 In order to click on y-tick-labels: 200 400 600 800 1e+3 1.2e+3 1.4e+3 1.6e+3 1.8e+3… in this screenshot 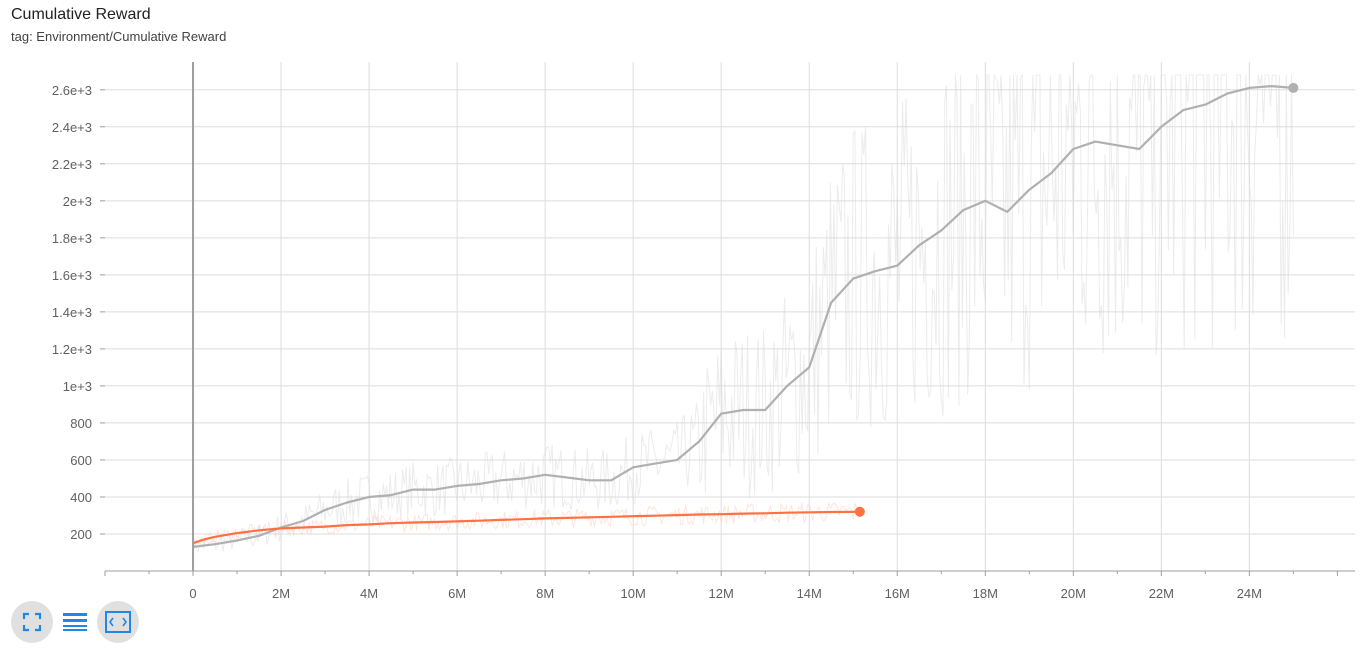, I will do `click(72, 312)`.